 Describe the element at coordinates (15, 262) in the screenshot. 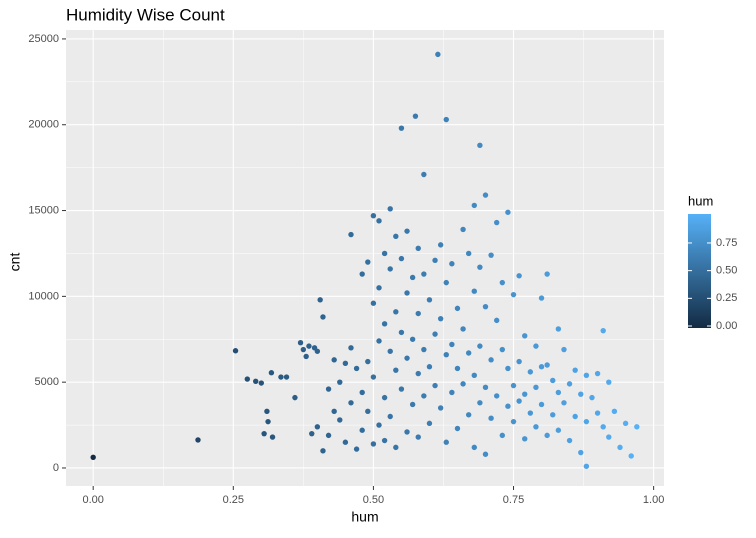

I see `y-axis-title: cnt` at that location.